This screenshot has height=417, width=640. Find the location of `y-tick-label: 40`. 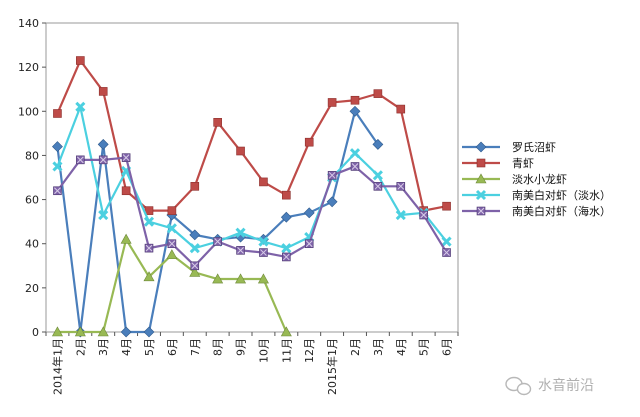

y-tick-label: 40 is located at coordinates (32, 244).